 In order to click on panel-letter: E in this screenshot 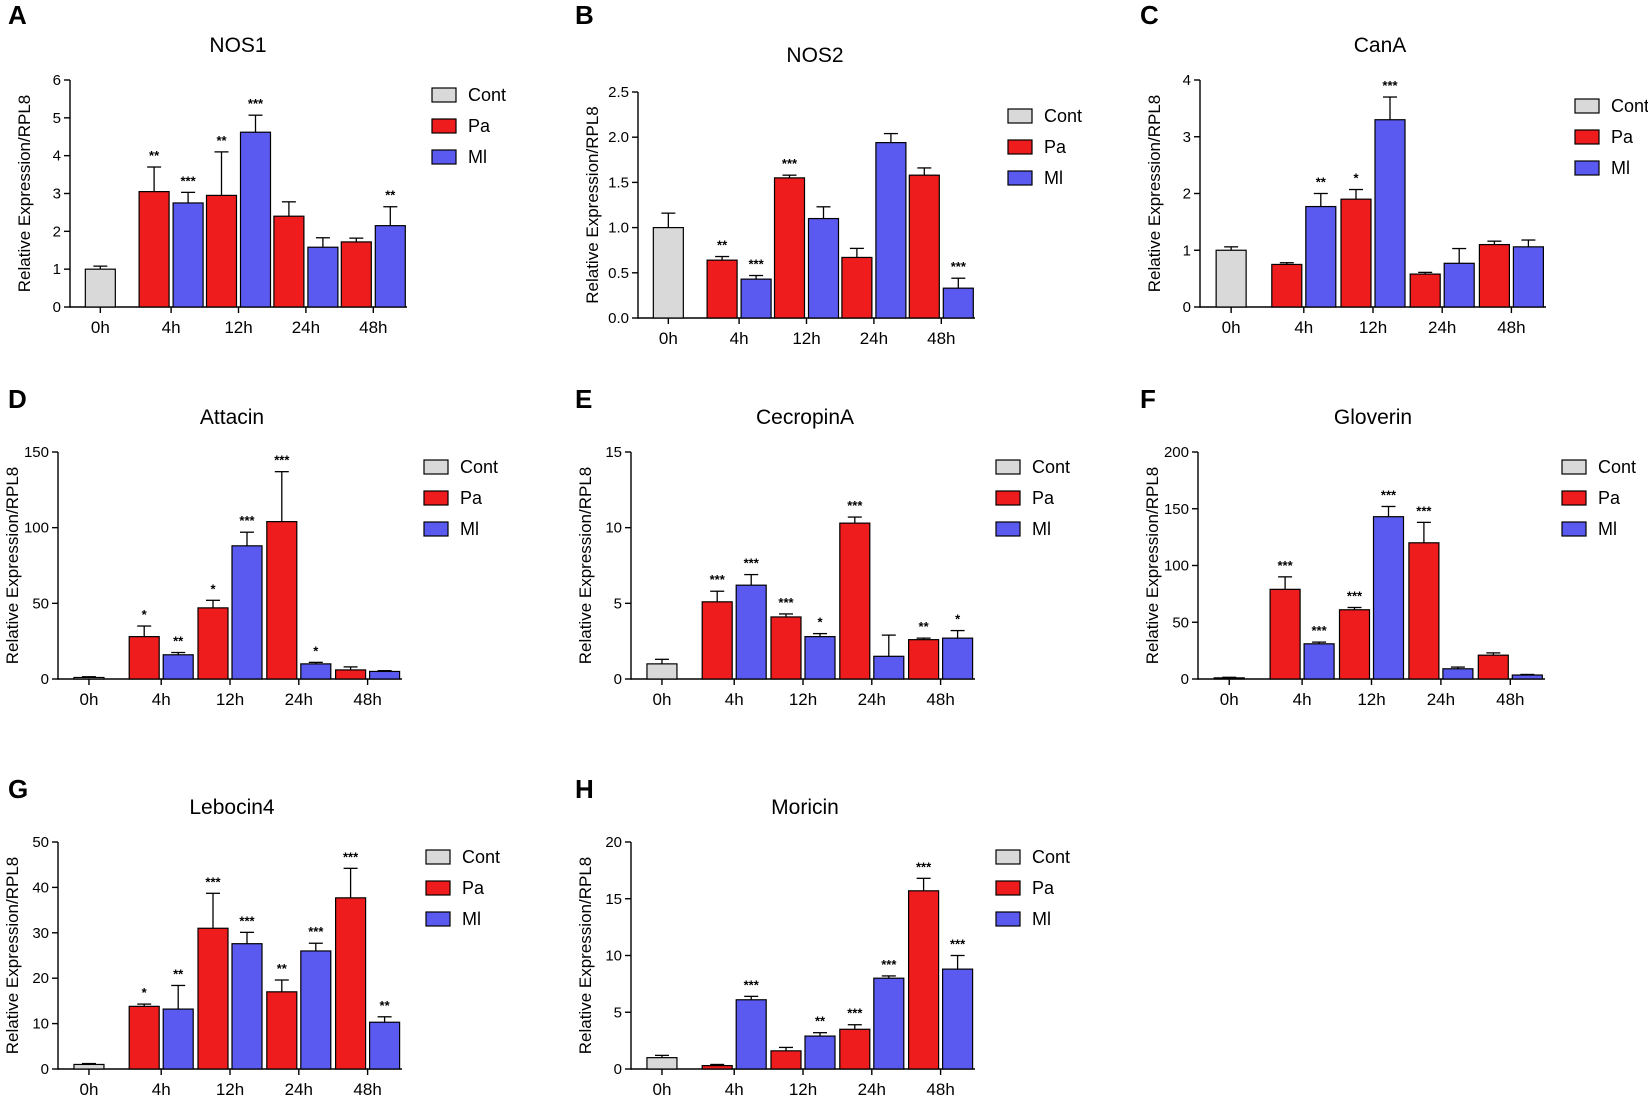, I will do `click(583, 399)`.